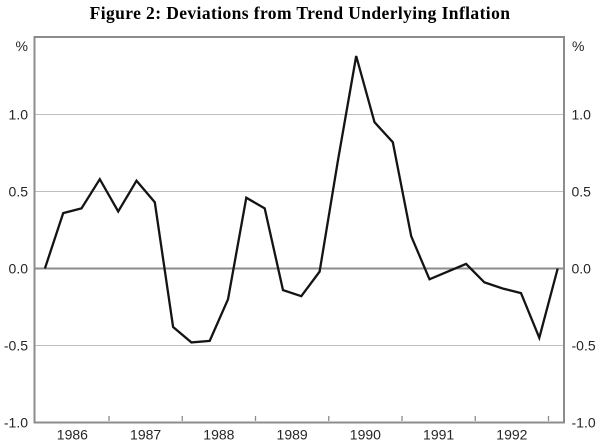  Describe the element at coordinates (145, 435) in the screenshot. I see `x-axis-year-label: 1987` at that location.